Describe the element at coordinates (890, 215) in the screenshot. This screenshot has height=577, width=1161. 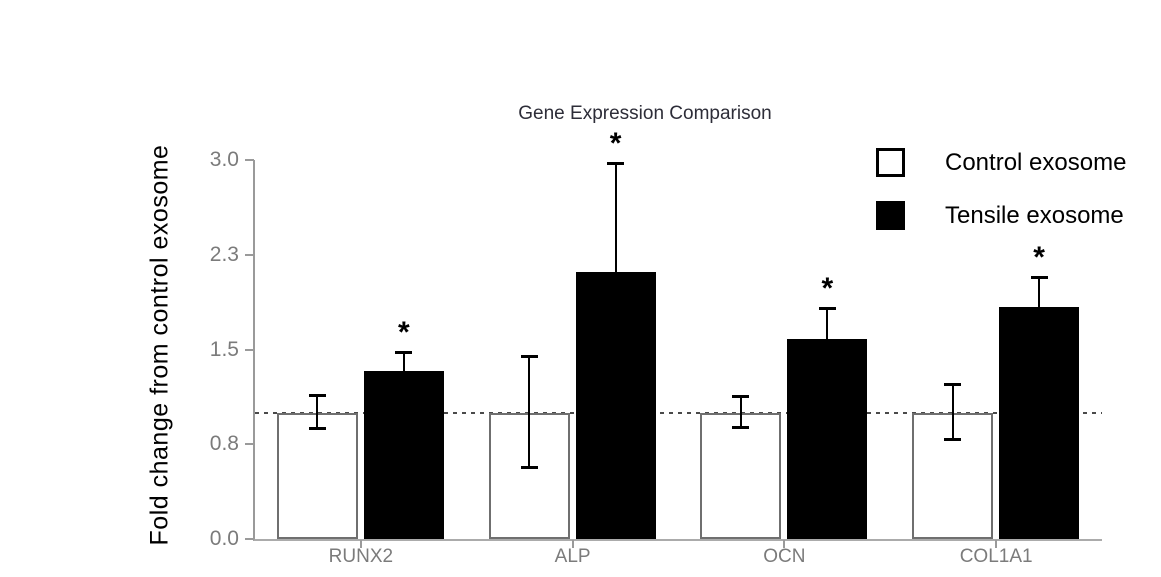
I see `tensile-exosome-swatch-icon` at that location.